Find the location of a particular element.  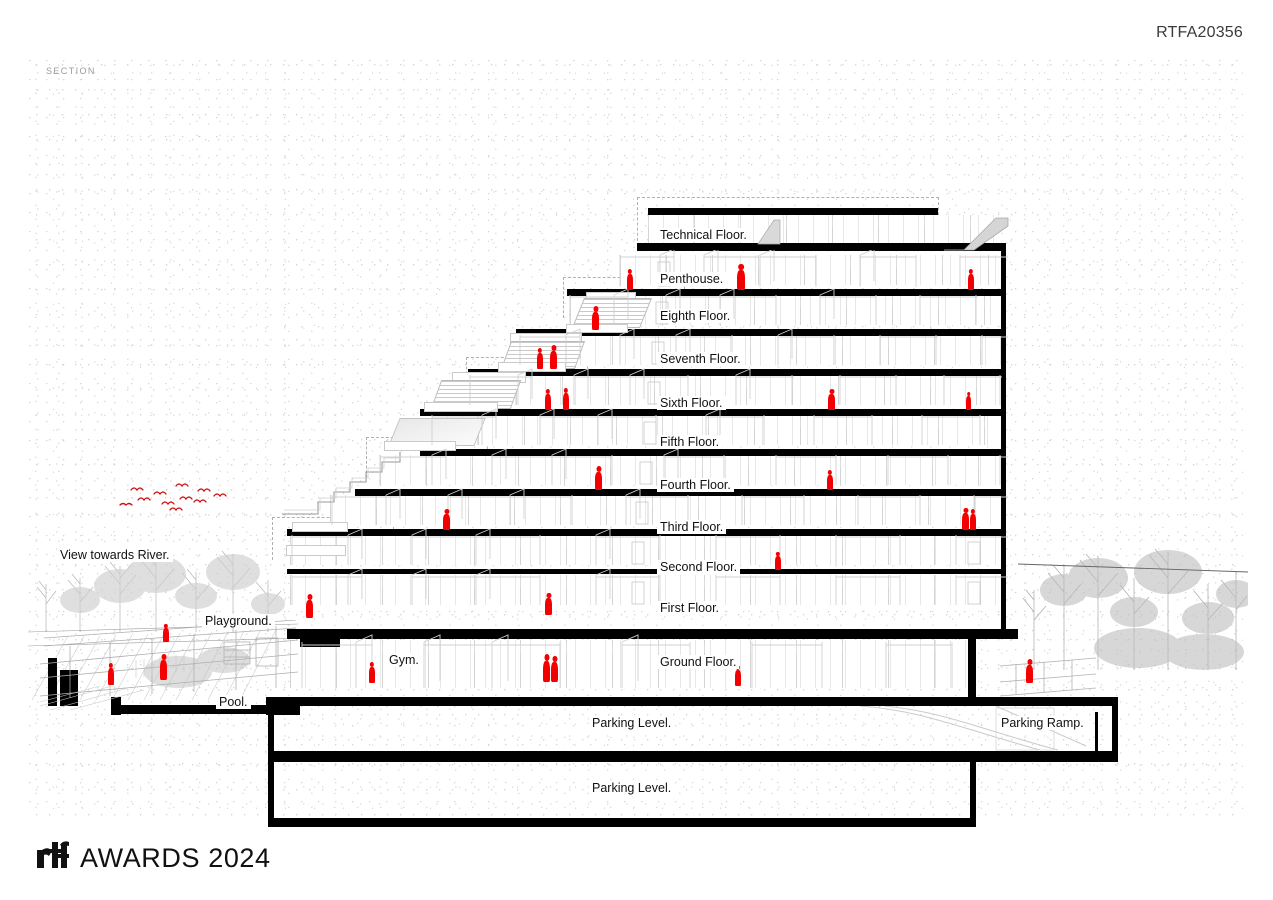

floor-label-fourth: Fourth Floor. is located at coordinates (695, 485).